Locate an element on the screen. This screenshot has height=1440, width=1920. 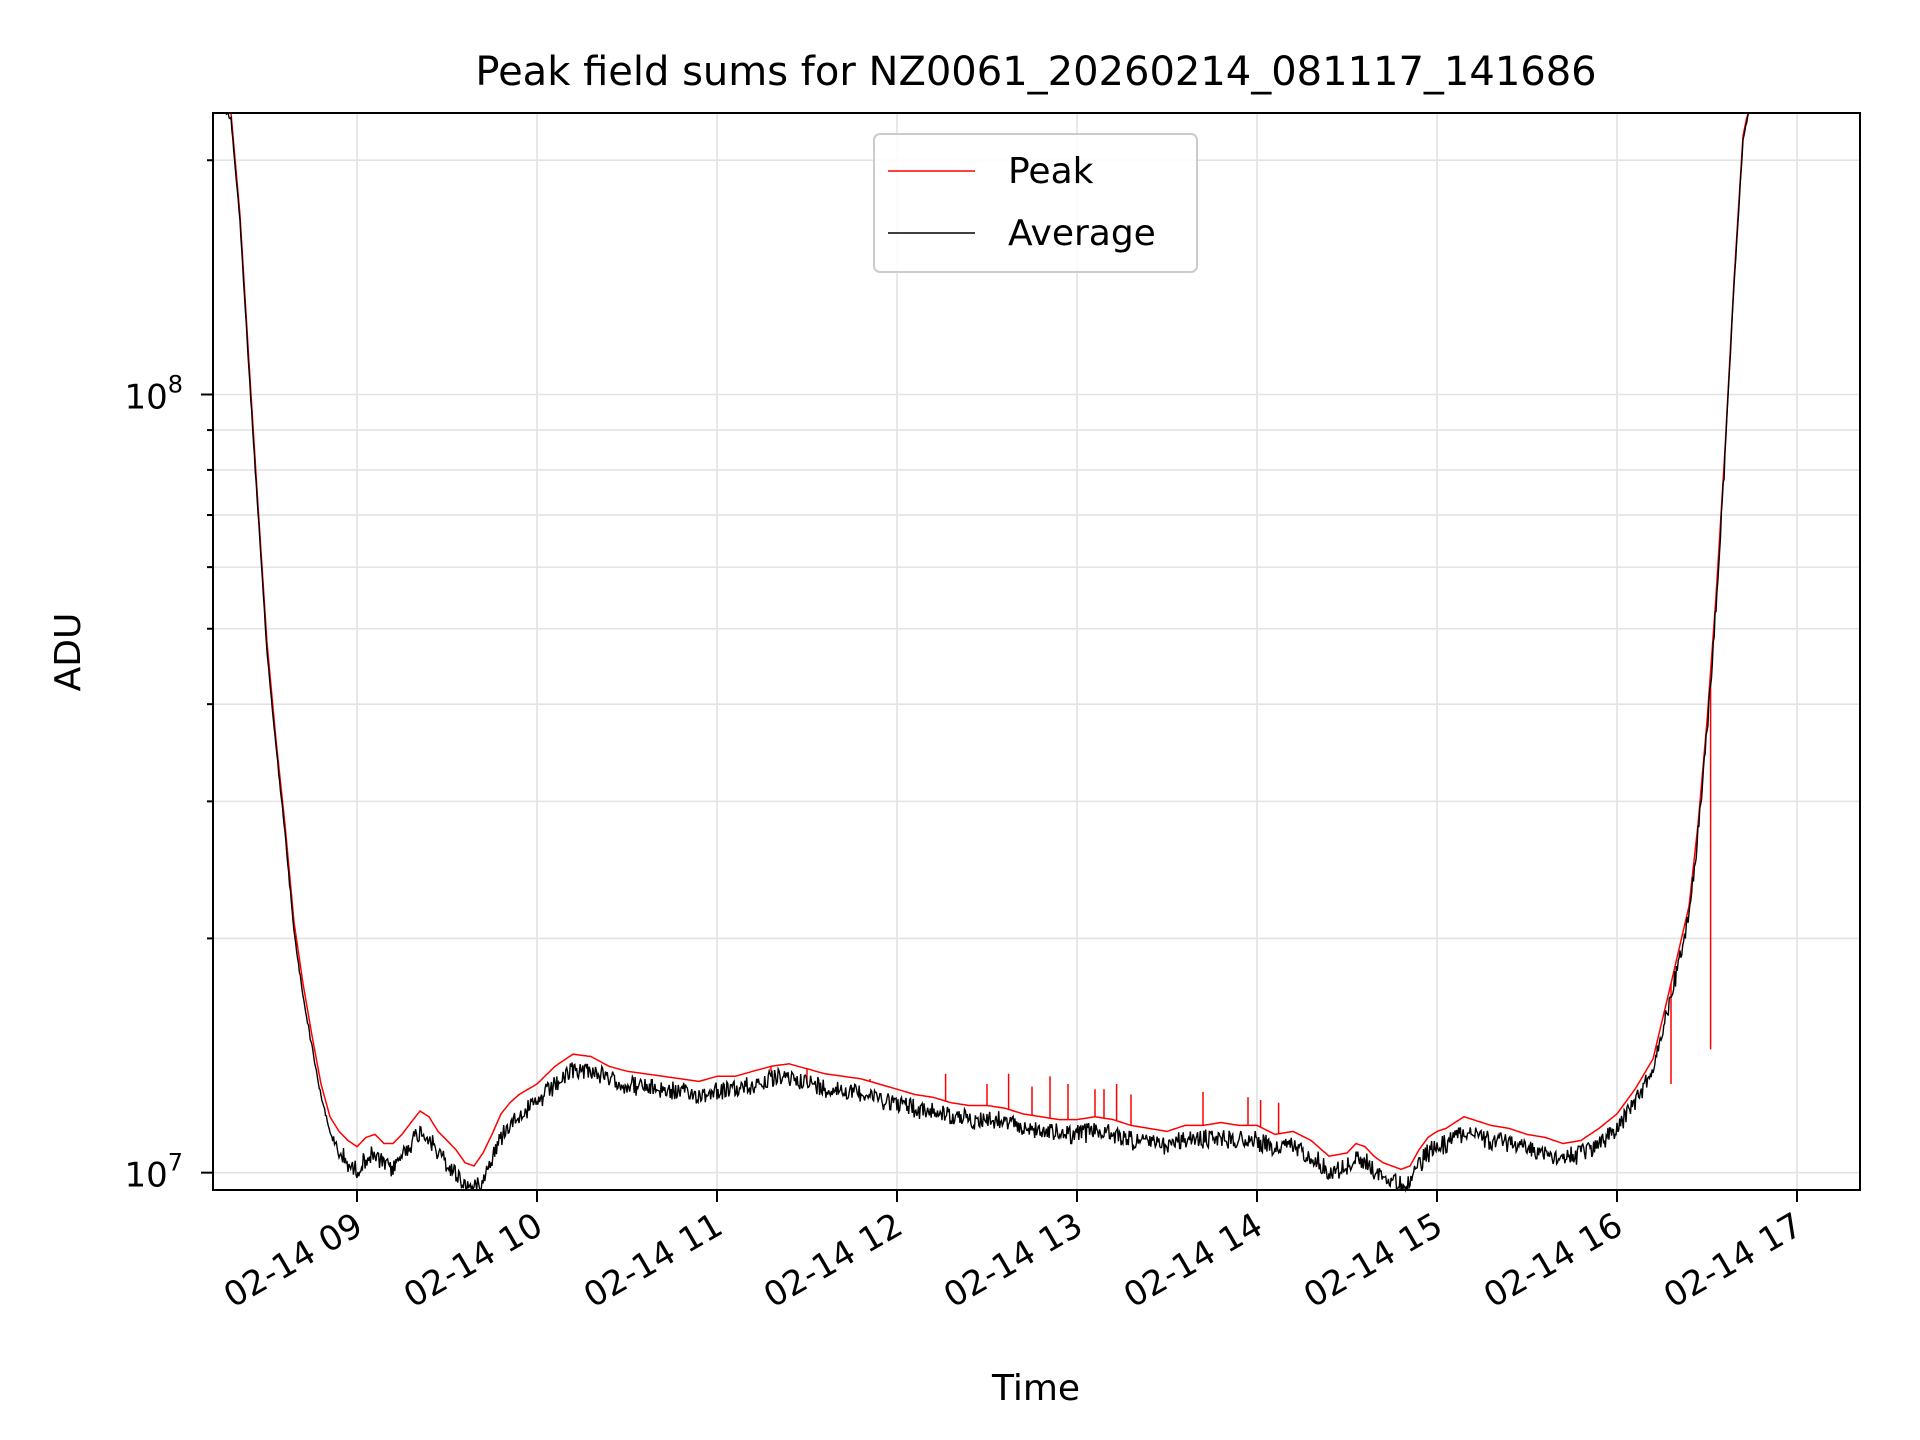
y-tick-label: 10⁸ is located at coordinates (153, 393).